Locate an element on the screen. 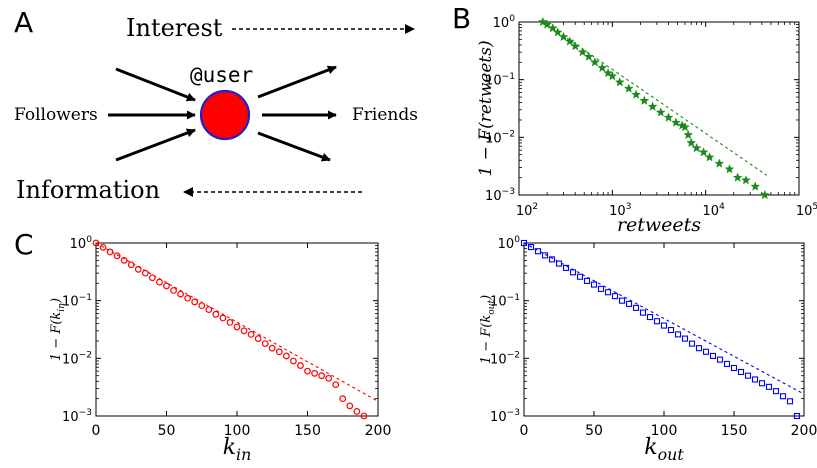  x-tick-label: 100 is located at coordinates (237, 431).